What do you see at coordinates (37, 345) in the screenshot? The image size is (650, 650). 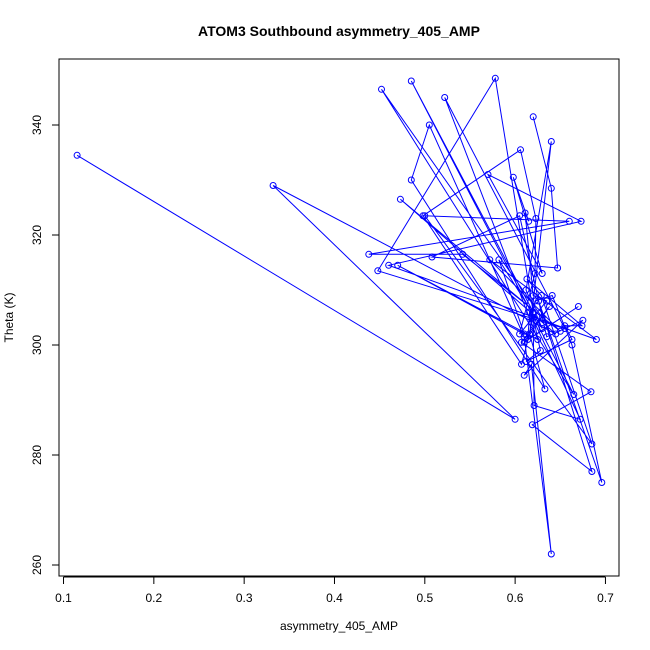 I see `y-tick-label: 300` at bounding box center [37, 345].